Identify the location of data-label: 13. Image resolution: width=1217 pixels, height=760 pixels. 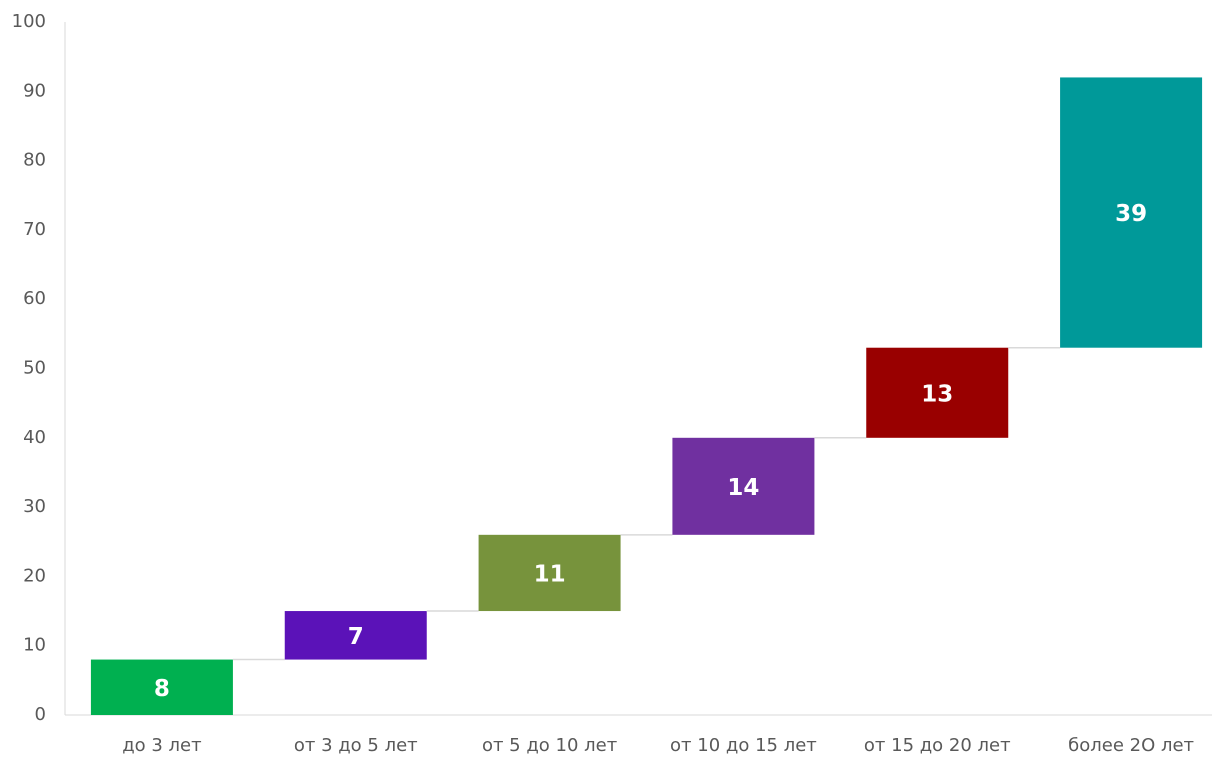
(937, 394).